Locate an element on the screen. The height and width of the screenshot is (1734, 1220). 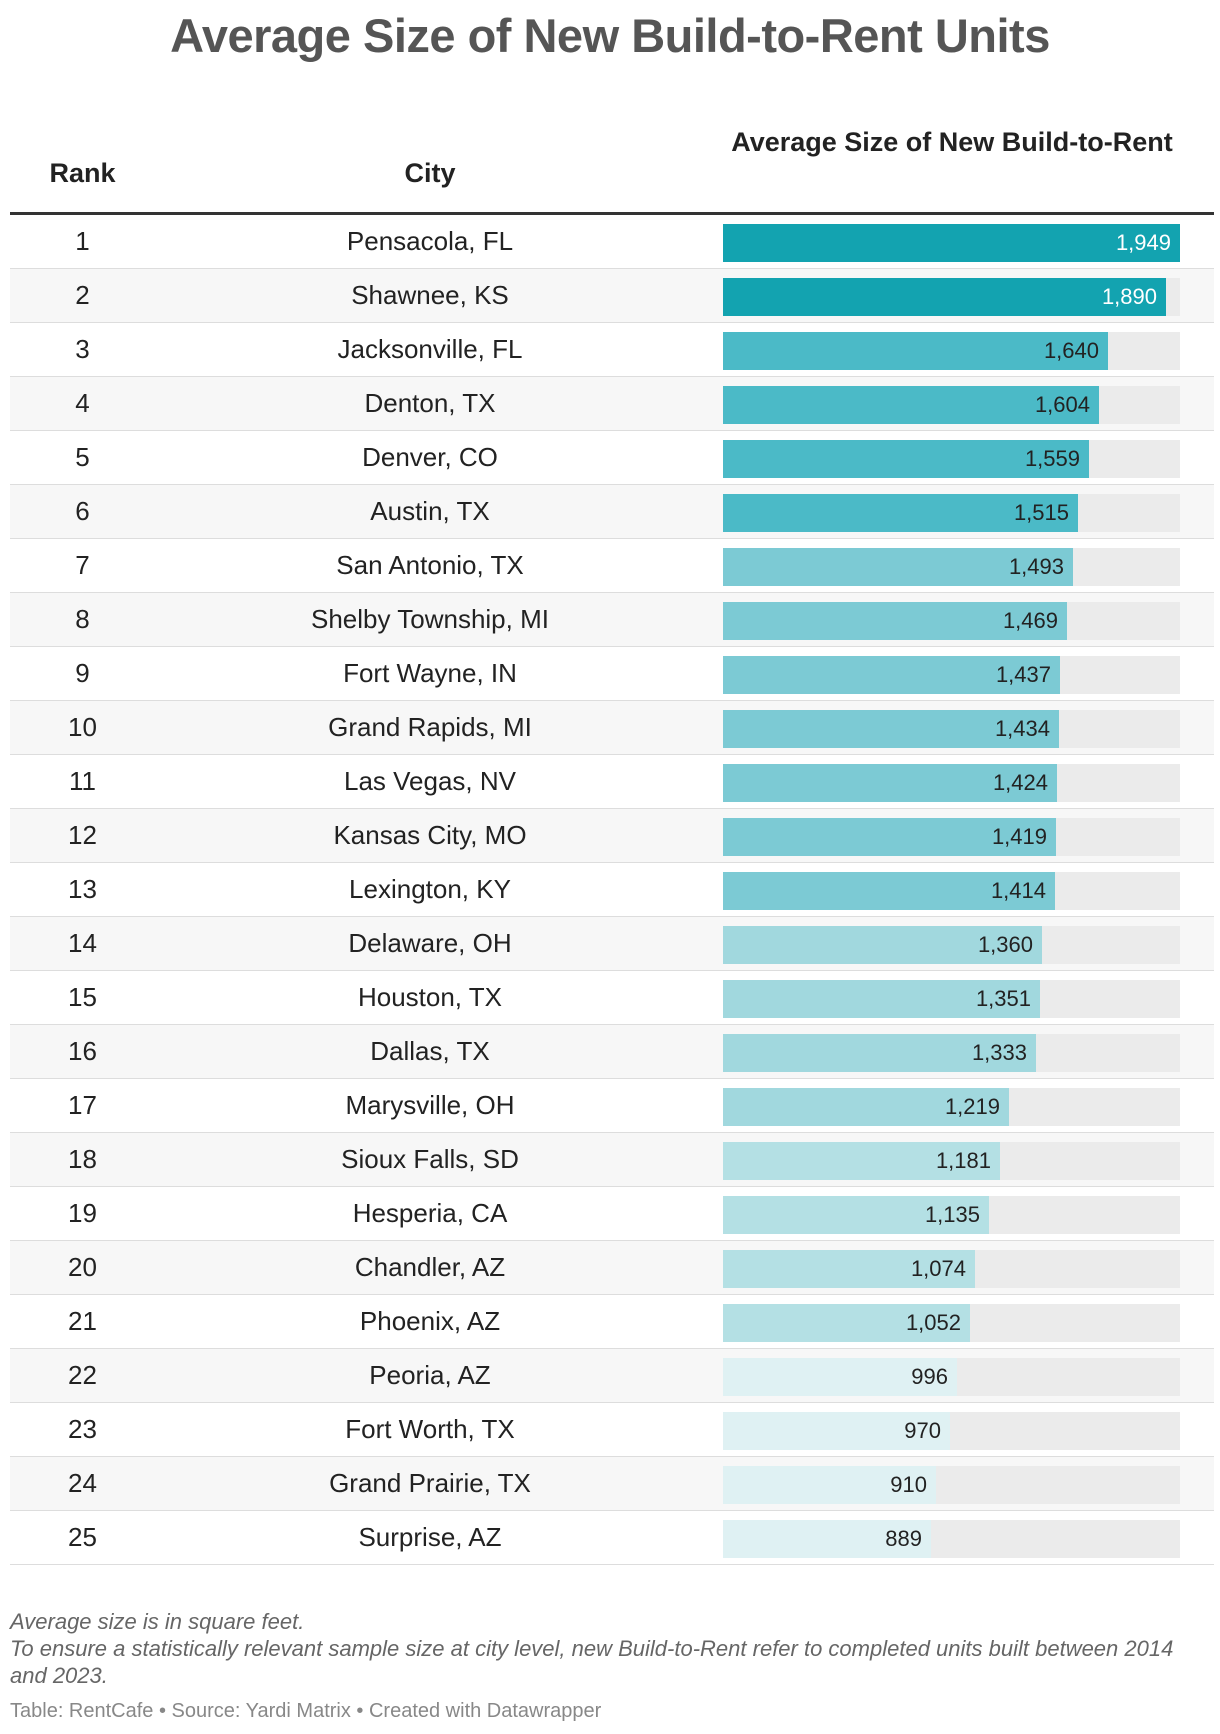
bar-track: 1,351 is located at coordinates (951, 999).